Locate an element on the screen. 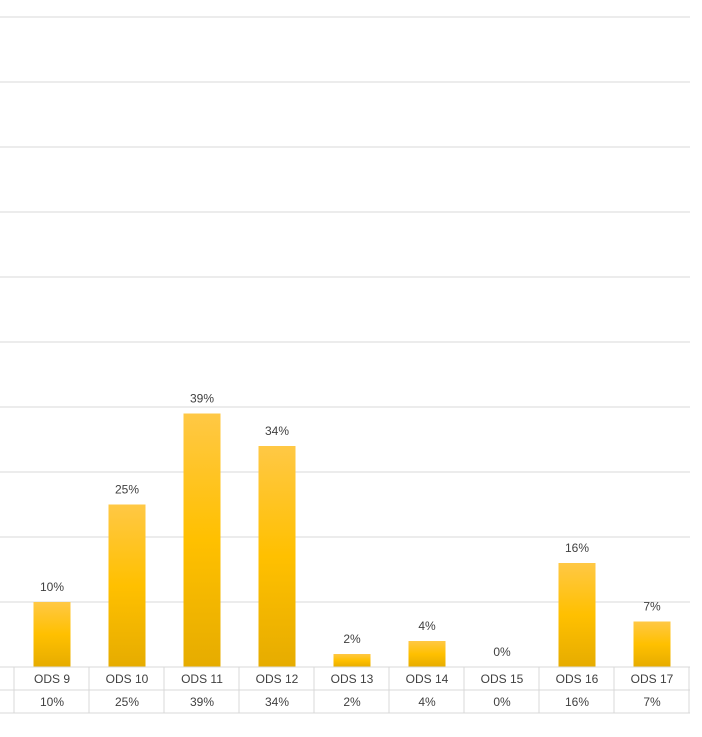  bar-value-label: 39% is located at coordinates (202, 399).